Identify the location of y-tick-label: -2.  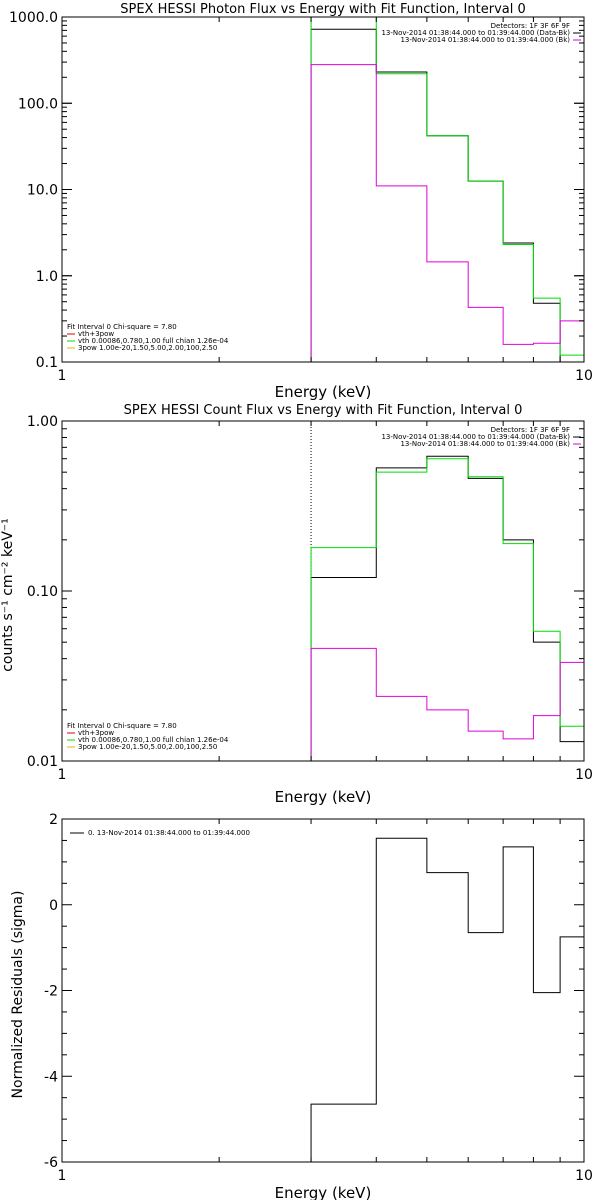
(51, 992).